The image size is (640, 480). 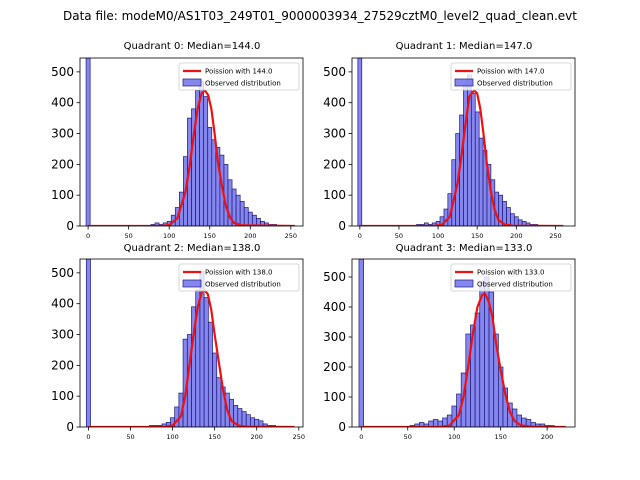 I want to click on legend: Poission with 138.0 Observed distribution, so click(x=239, y=277).